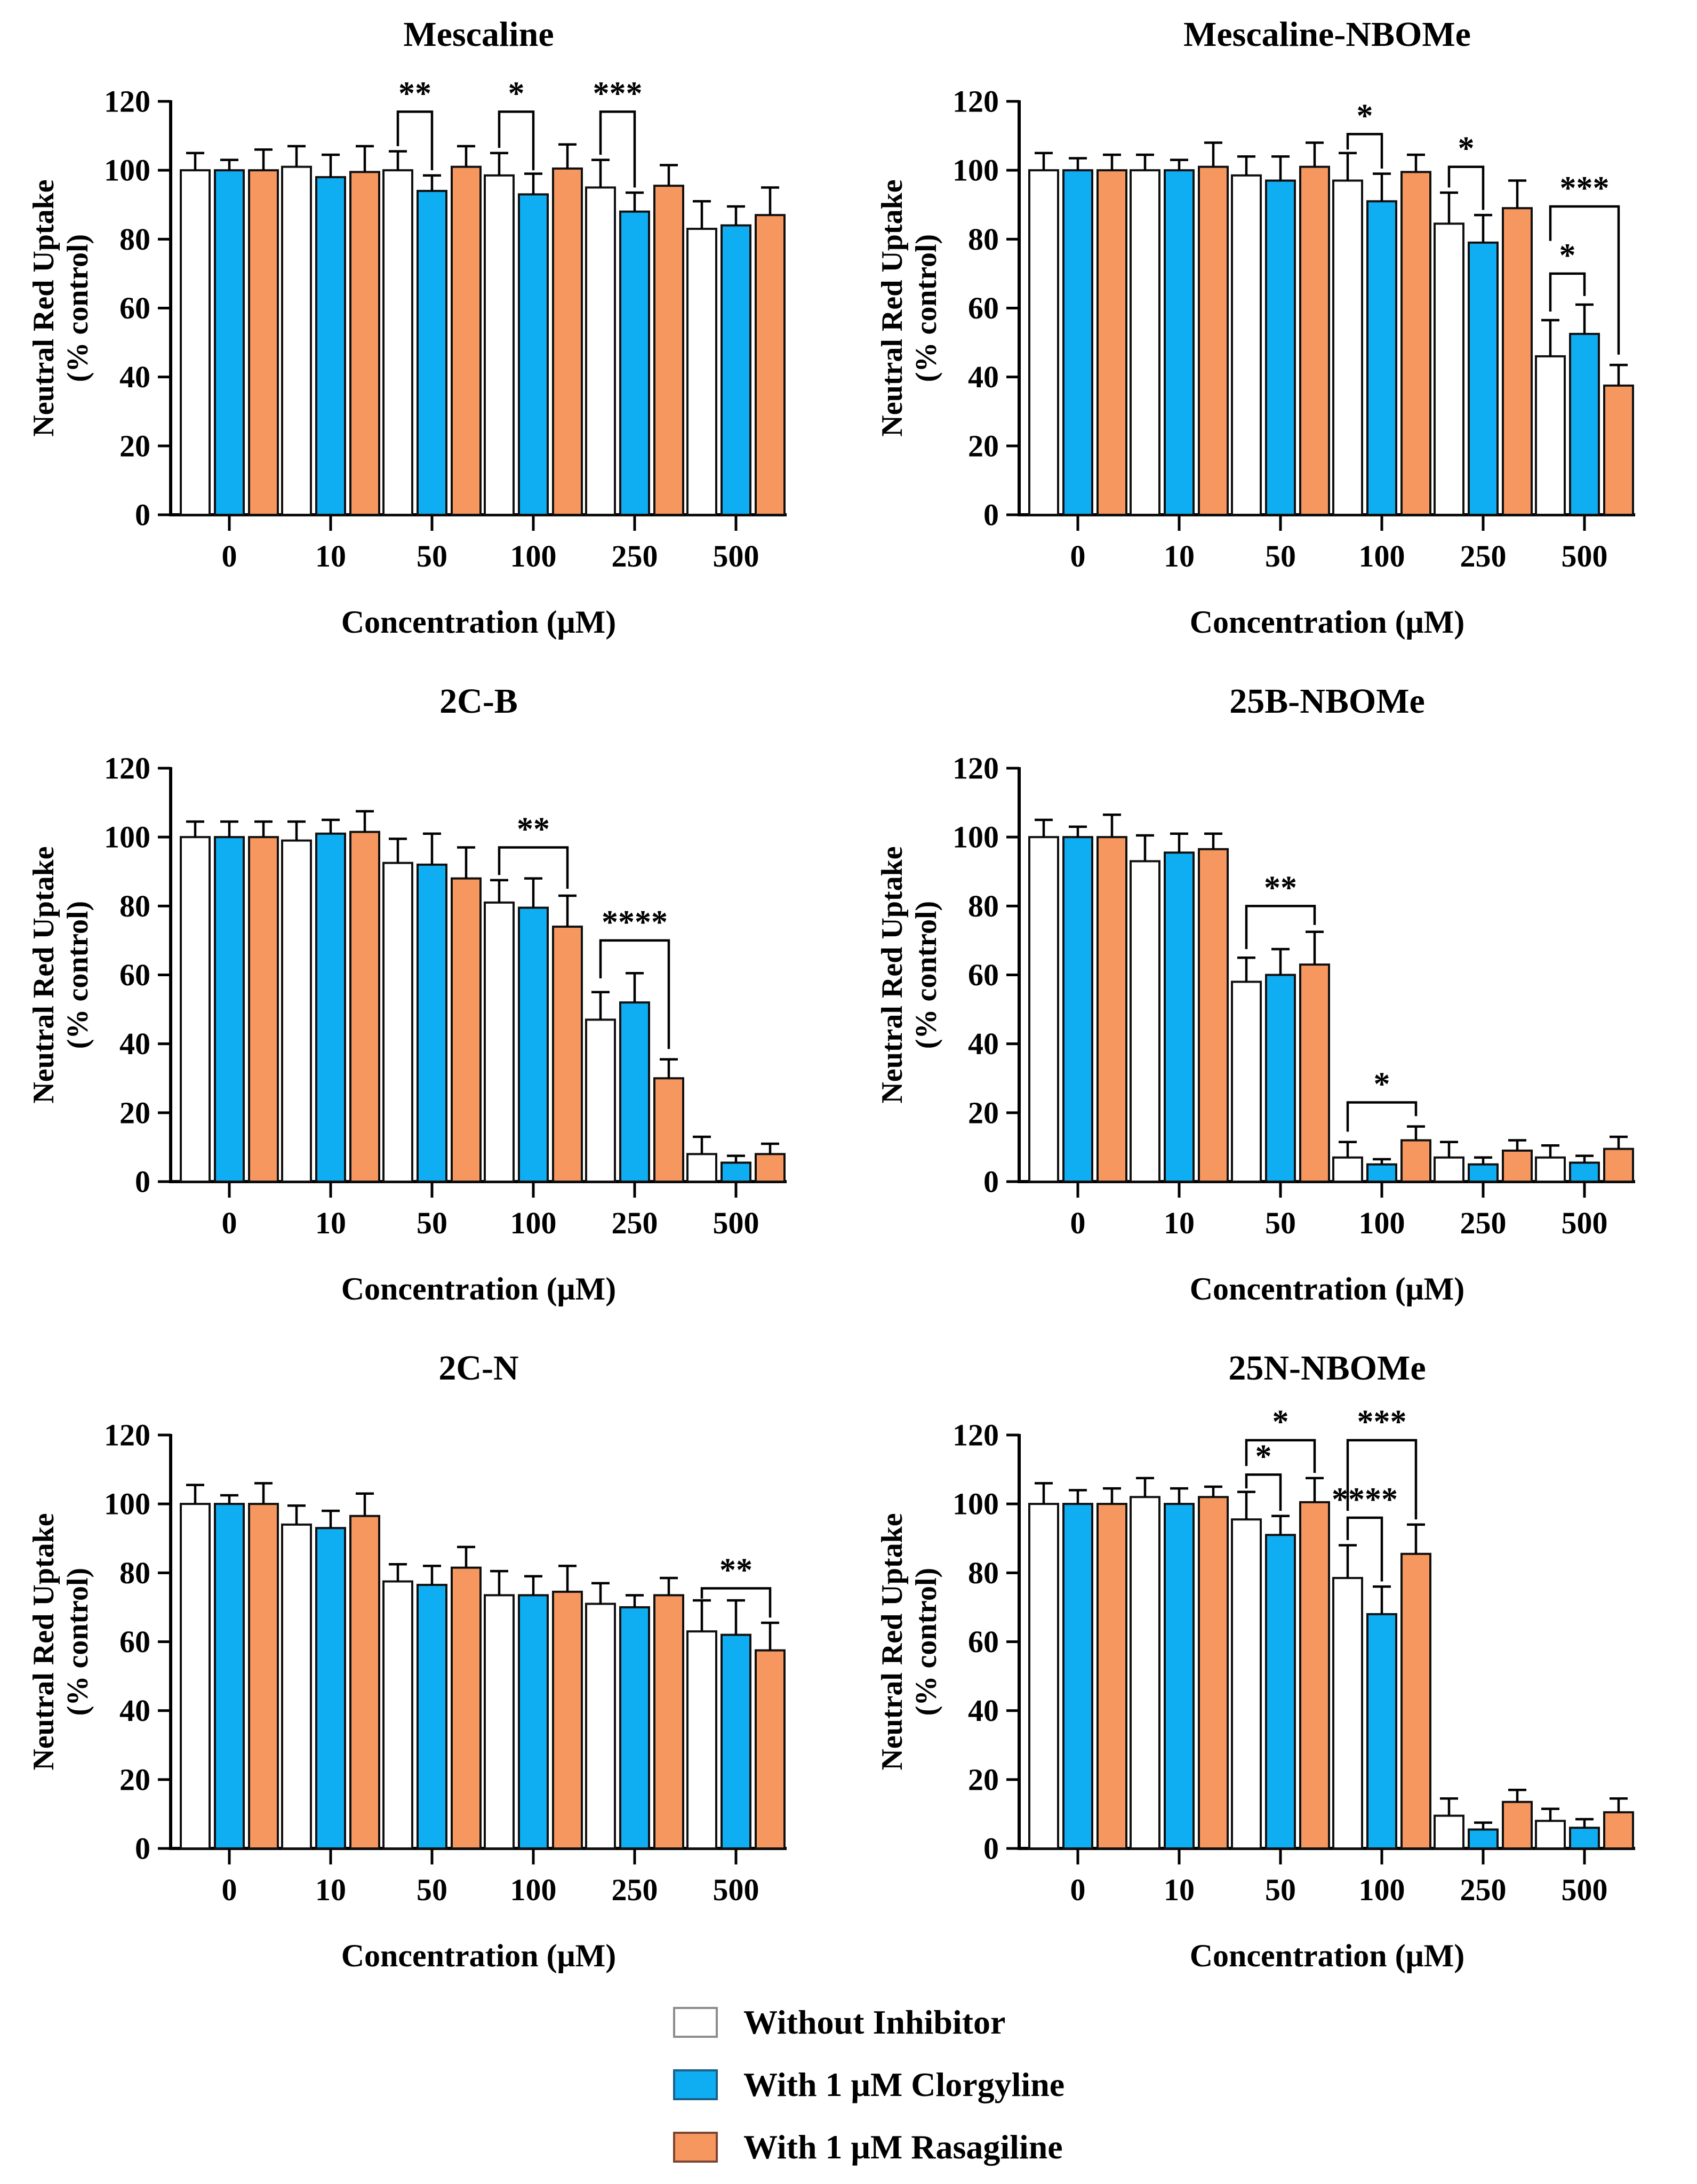 Image resolution: width=1697 pixels, height=2184 pixels. I want to click on legend-swatch-clorgyline, so click(695, 2084).